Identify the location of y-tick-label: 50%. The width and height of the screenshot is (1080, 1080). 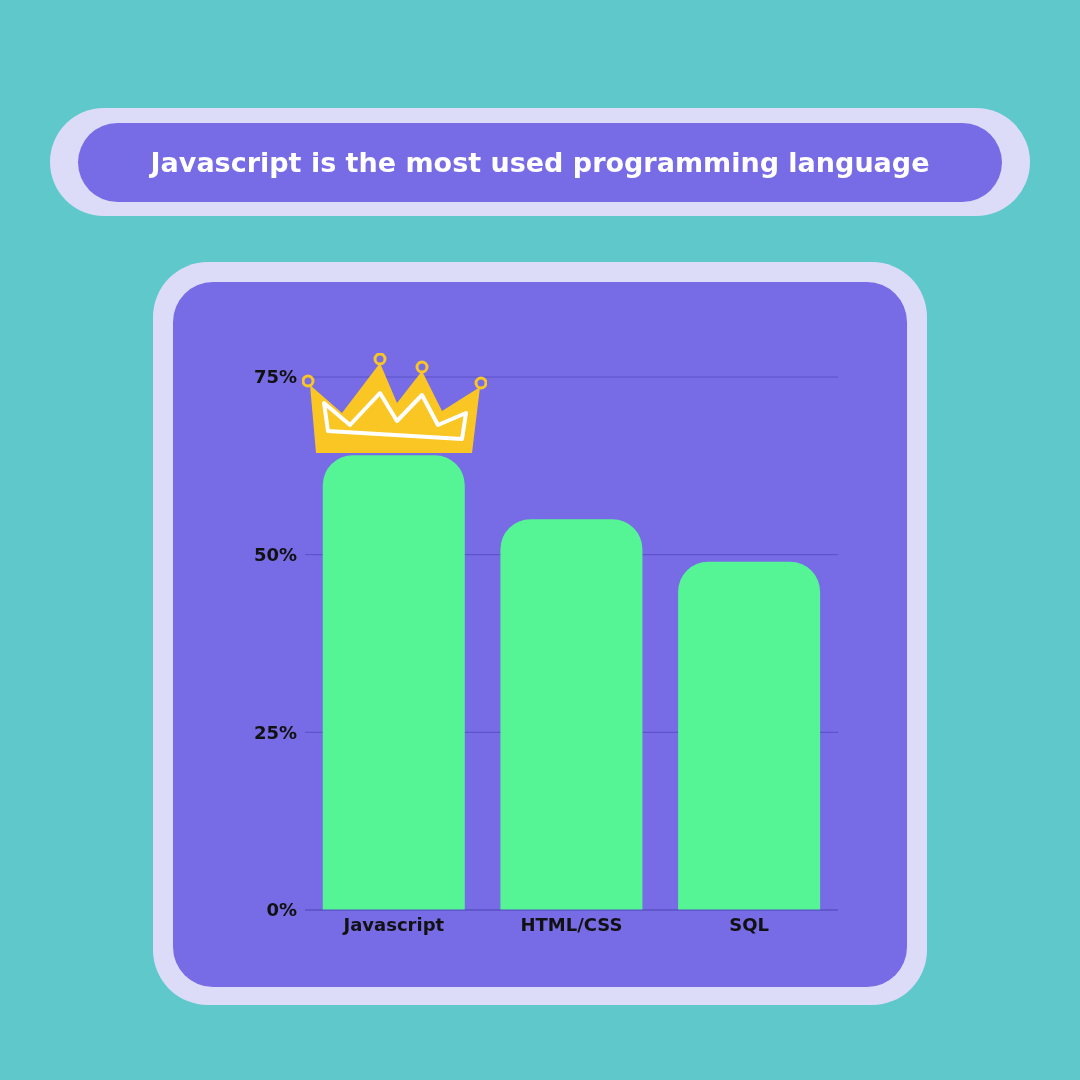
(275, 555).